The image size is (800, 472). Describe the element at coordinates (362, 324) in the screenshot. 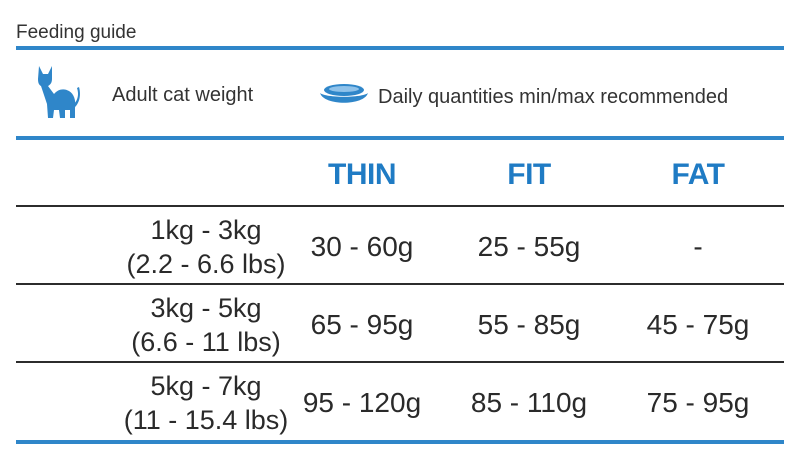

I see `thin-quantity: 65 - 95g` at that location.